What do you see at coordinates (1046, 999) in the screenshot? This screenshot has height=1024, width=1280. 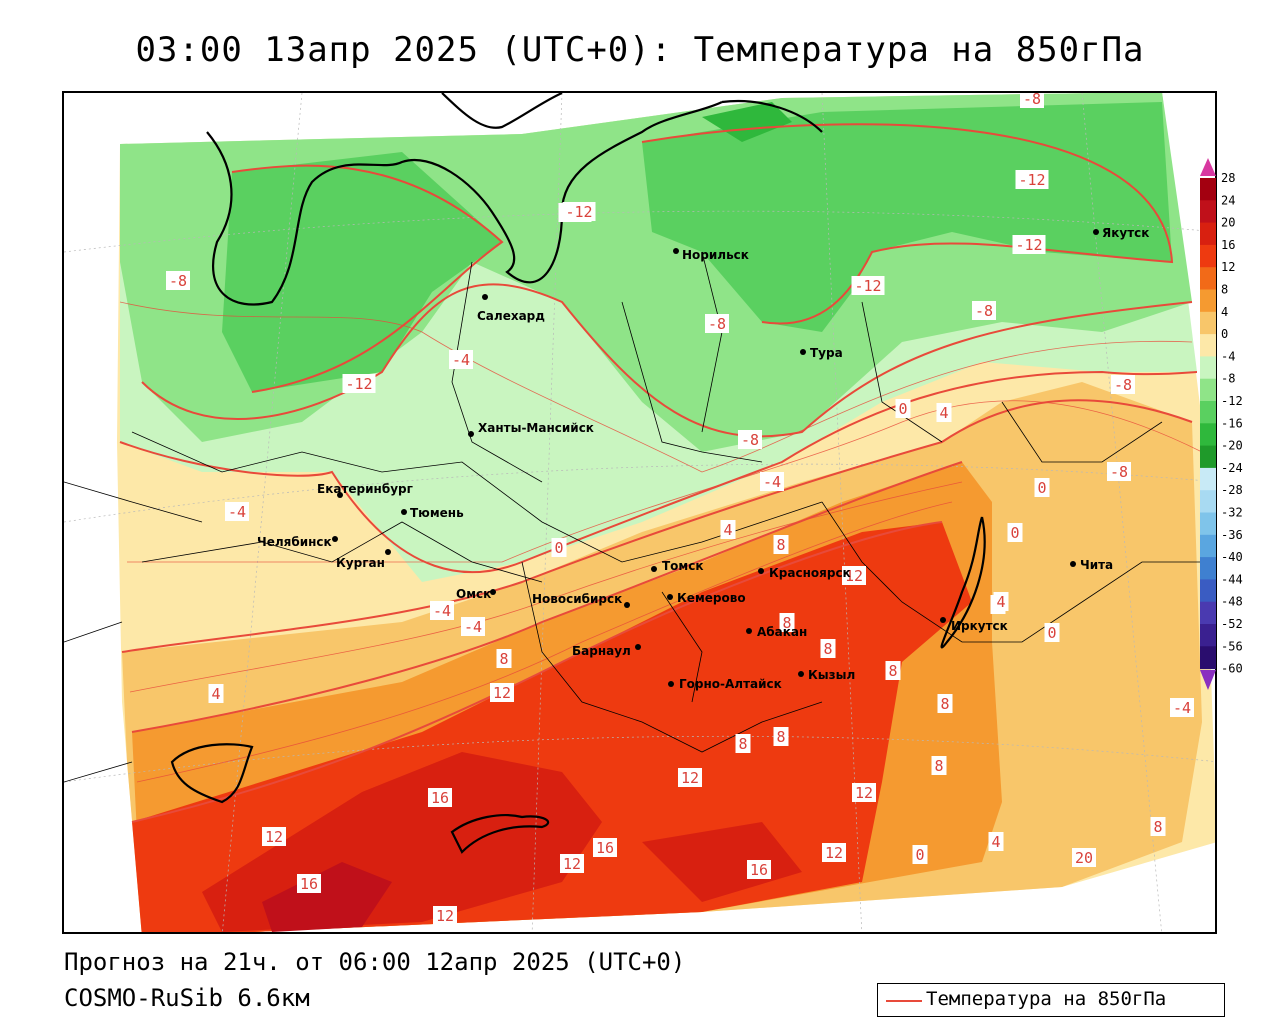 I see `legend-label: Температура на 850гПа` at bounding box center [1046, 999].